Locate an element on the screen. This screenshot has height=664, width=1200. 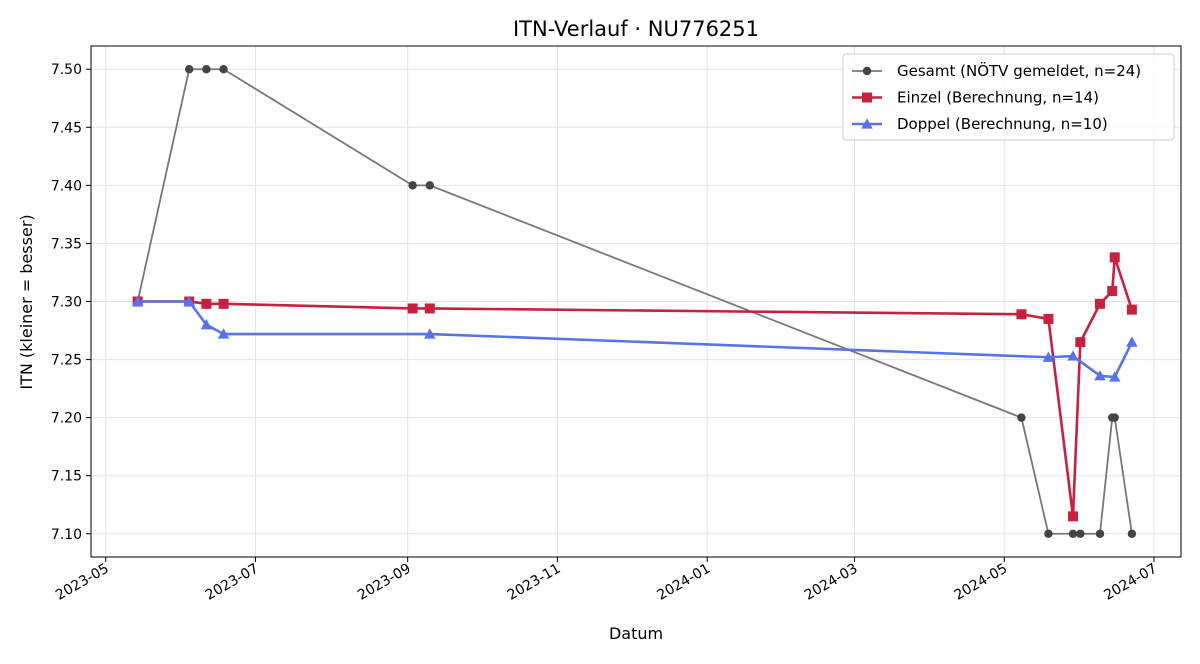
chart-title: ITN-Verlauf · NU776251 is located at coordinates (636, 29).